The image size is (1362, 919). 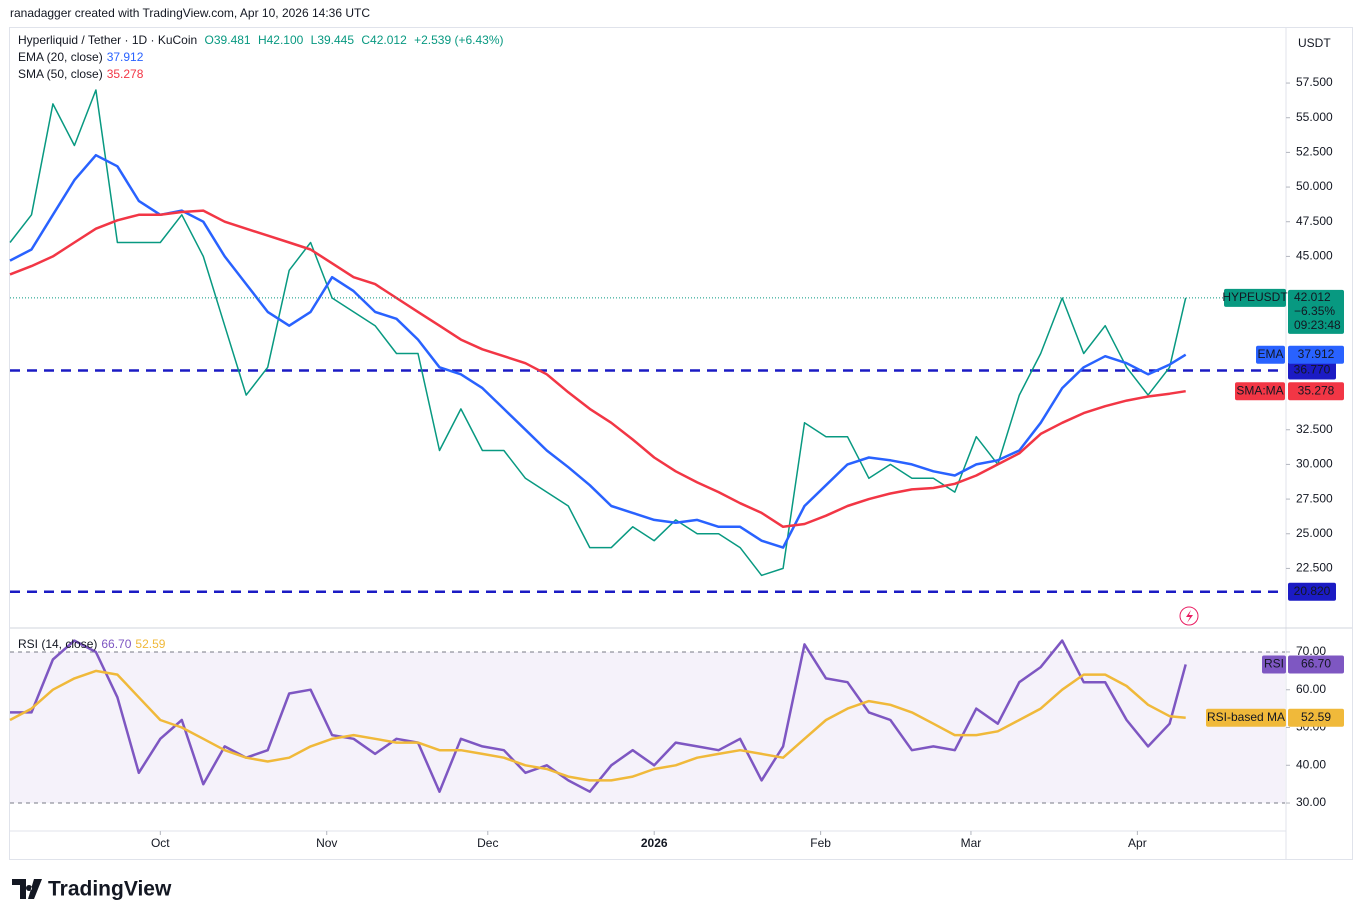 I want to click on y-tick-label: 27.500, so click(x=1314, y=498).